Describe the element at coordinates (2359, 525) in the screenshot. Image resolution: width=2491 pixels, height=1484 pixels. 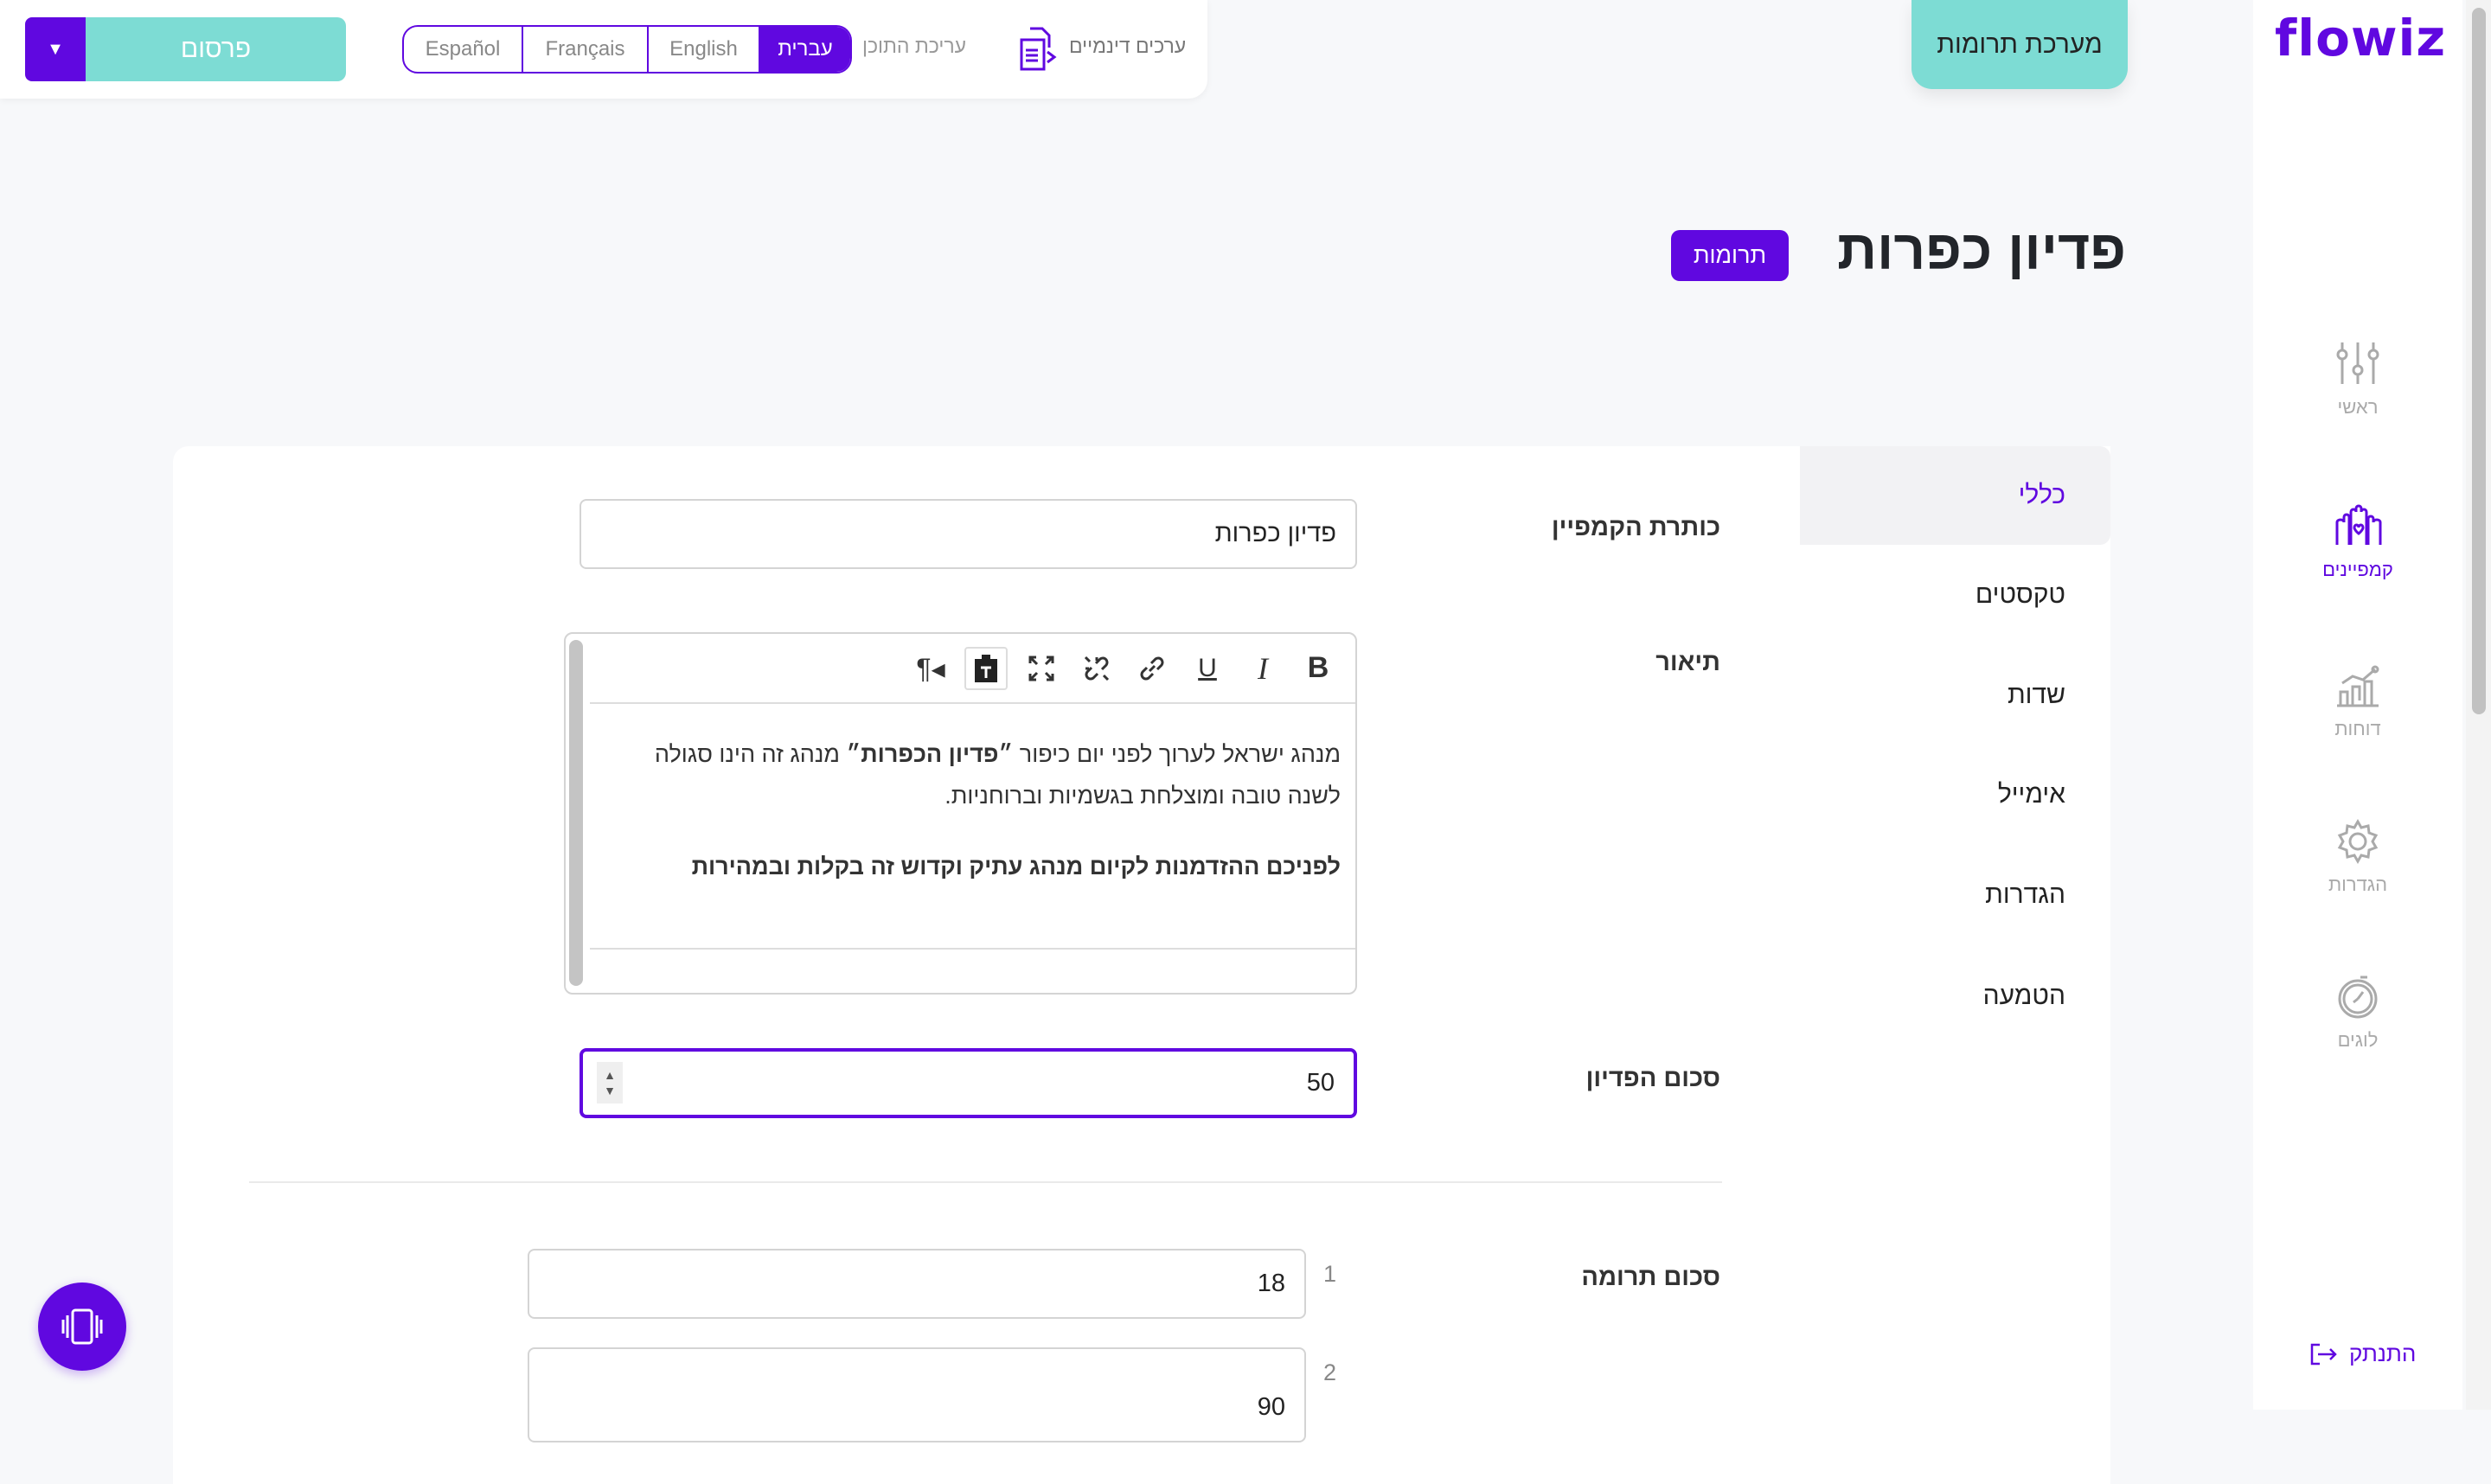
I see `hands-heart-icon` at that location.